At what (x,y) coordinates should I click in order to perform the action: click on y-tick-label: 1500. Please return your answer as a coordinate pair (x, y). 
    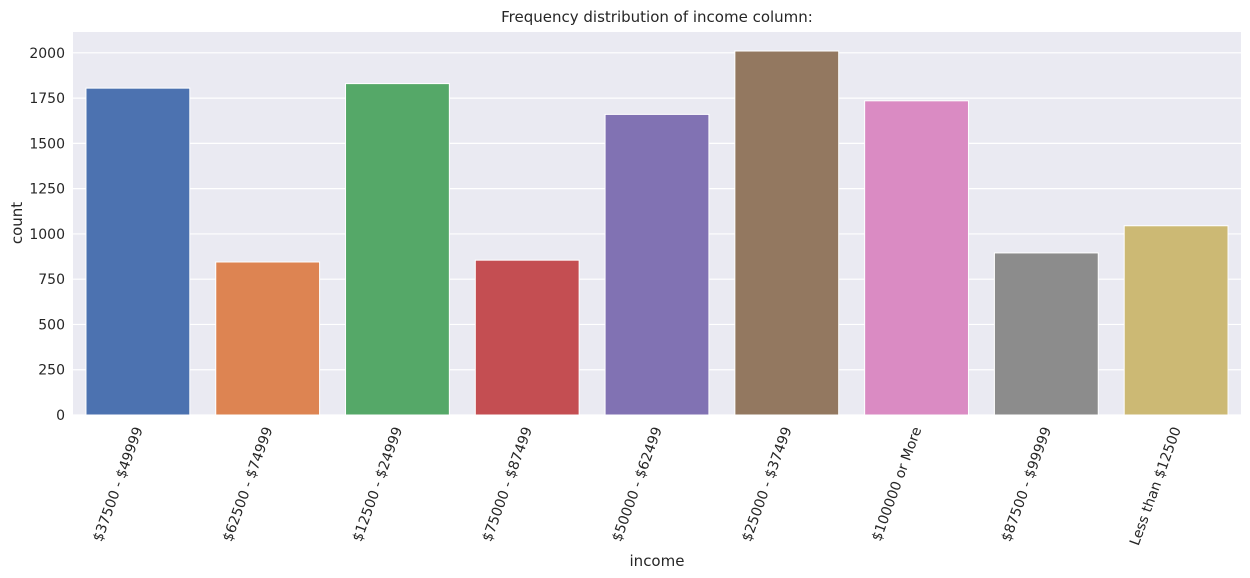
    Looking at the image, I should click on (47, 144).